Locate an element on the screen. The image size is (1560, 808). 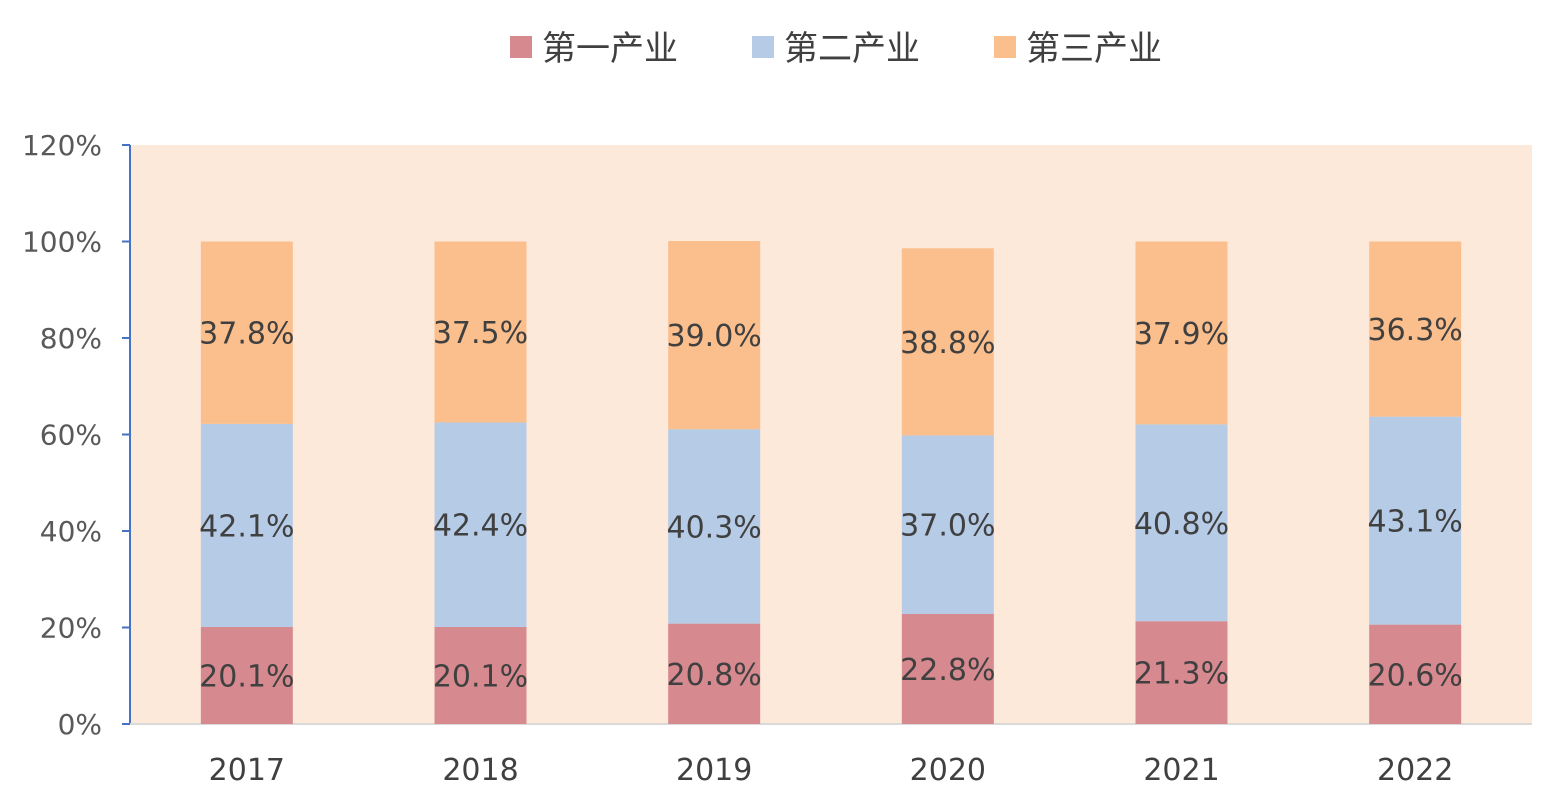
data-label: 42.4% is located at coordinates (480, 526).